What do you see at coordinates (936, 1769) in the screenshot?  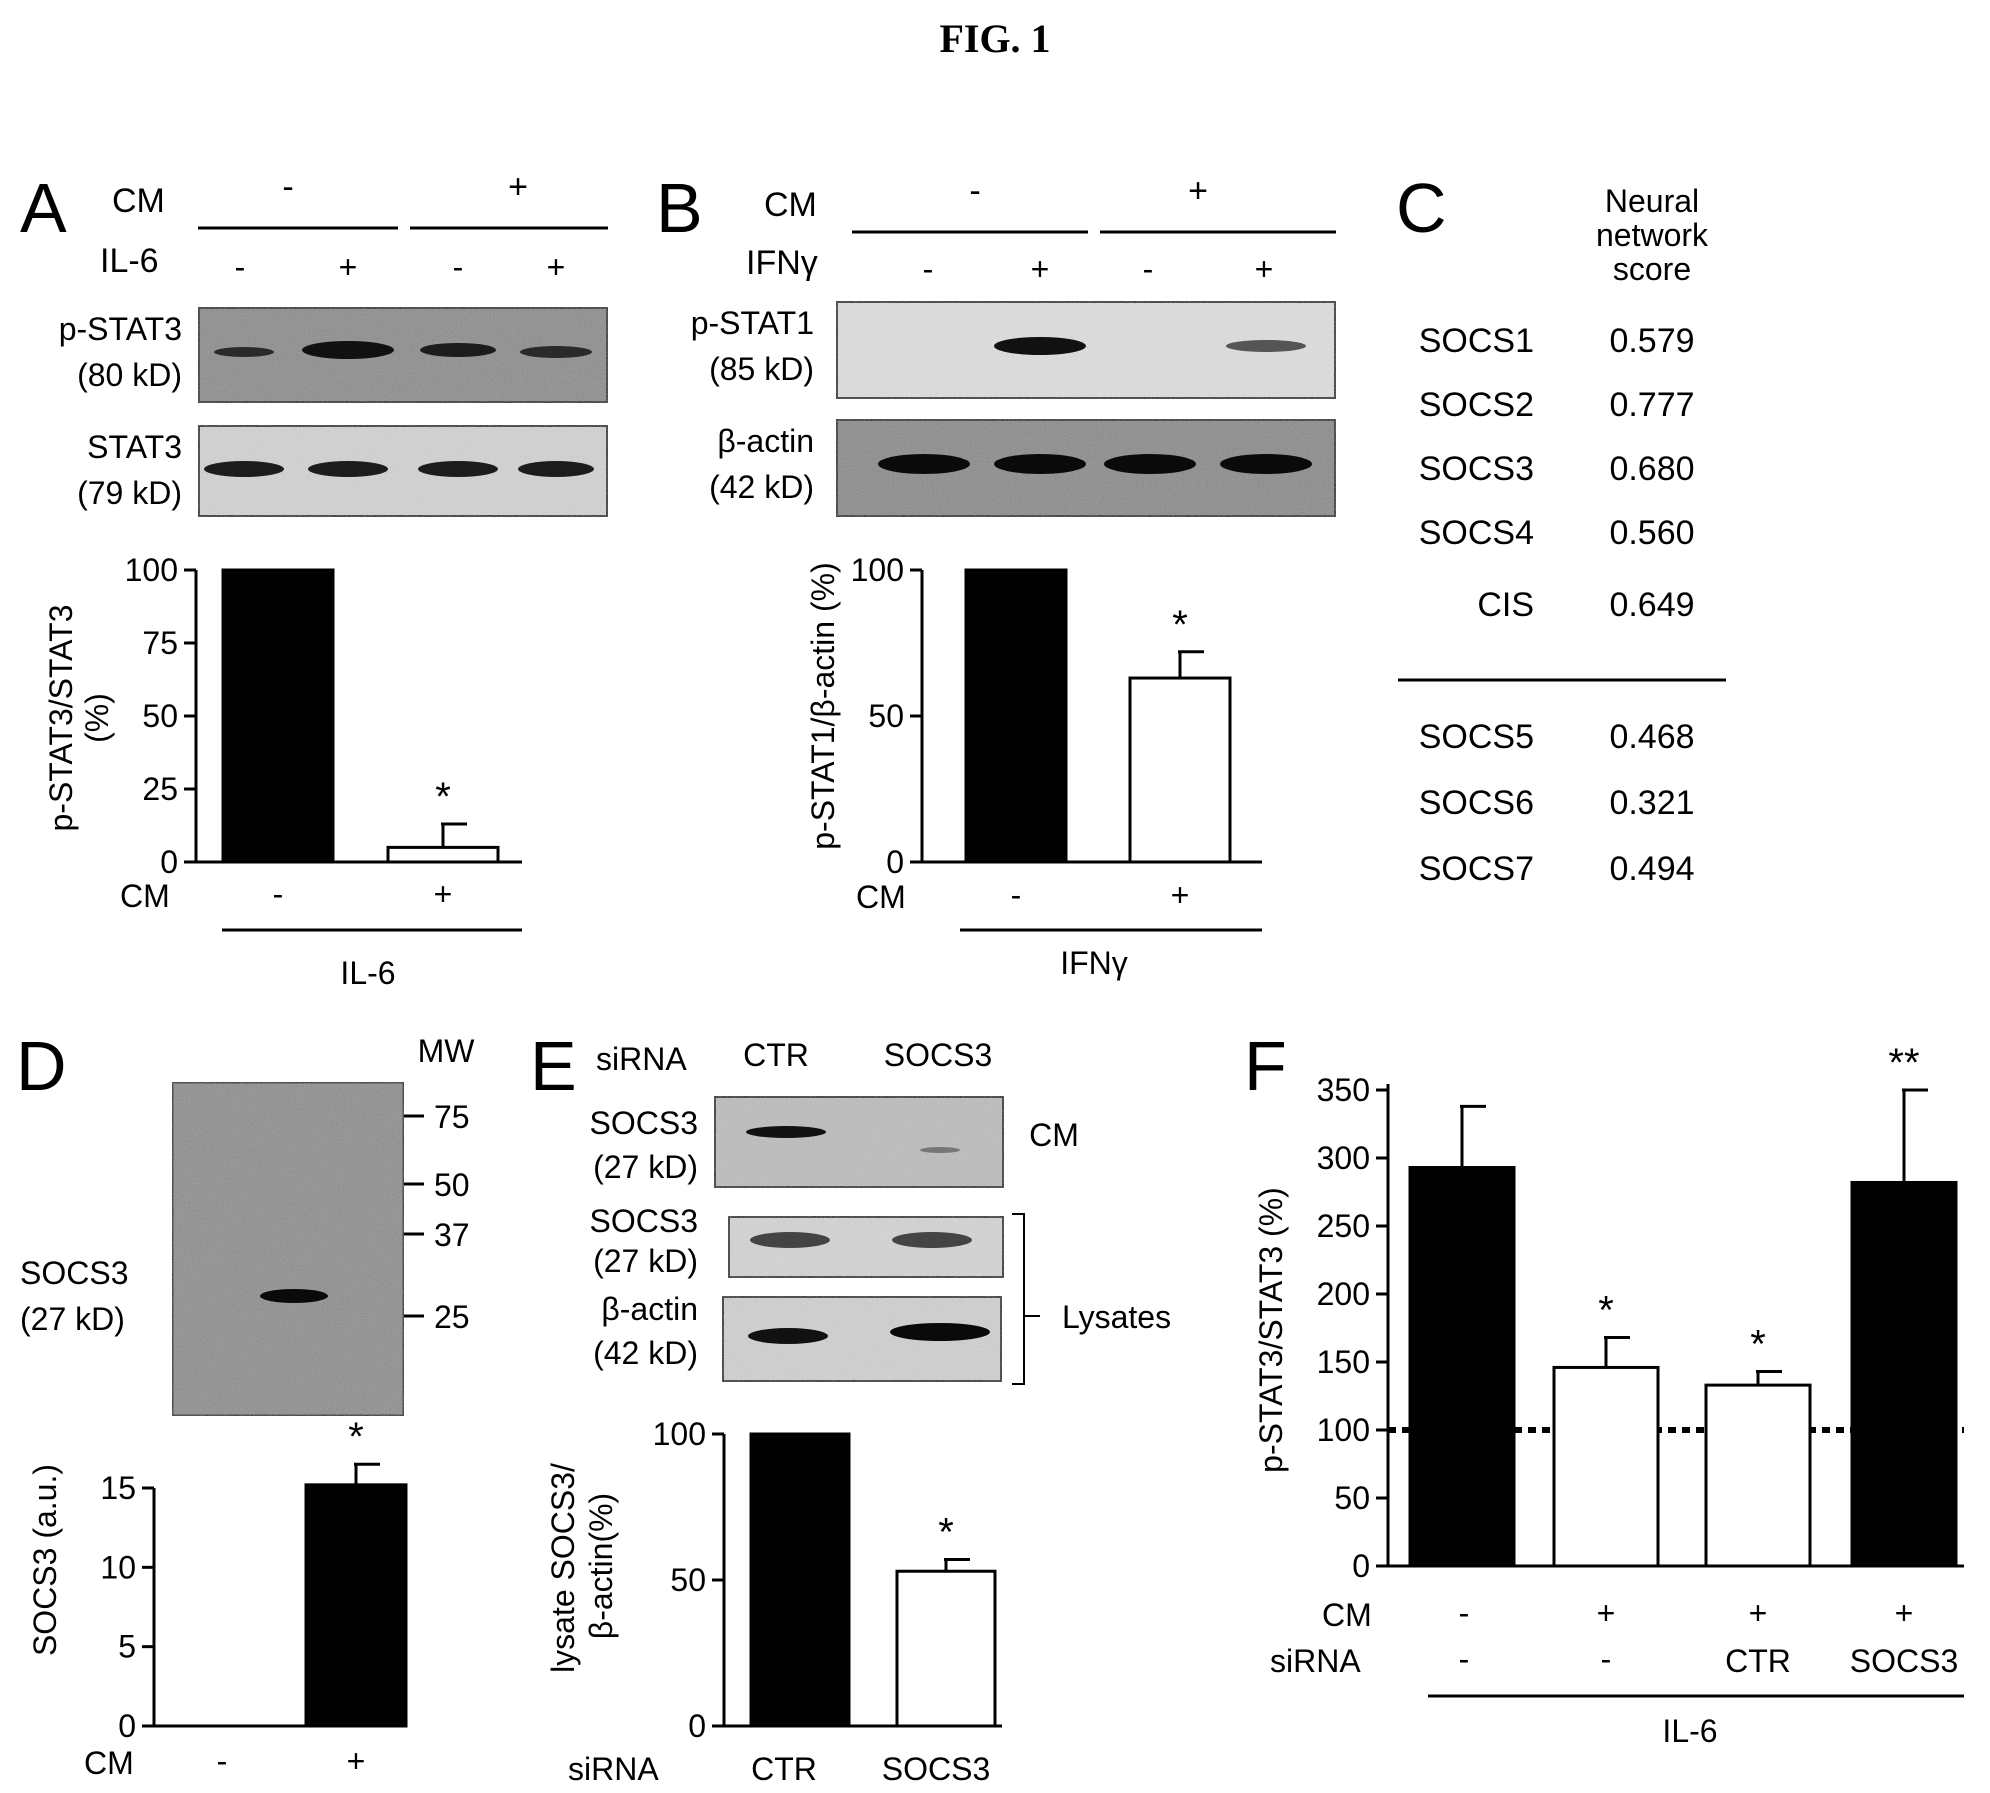 I see `e-x-label: SOCS3` at bounding box center [936, 1769].